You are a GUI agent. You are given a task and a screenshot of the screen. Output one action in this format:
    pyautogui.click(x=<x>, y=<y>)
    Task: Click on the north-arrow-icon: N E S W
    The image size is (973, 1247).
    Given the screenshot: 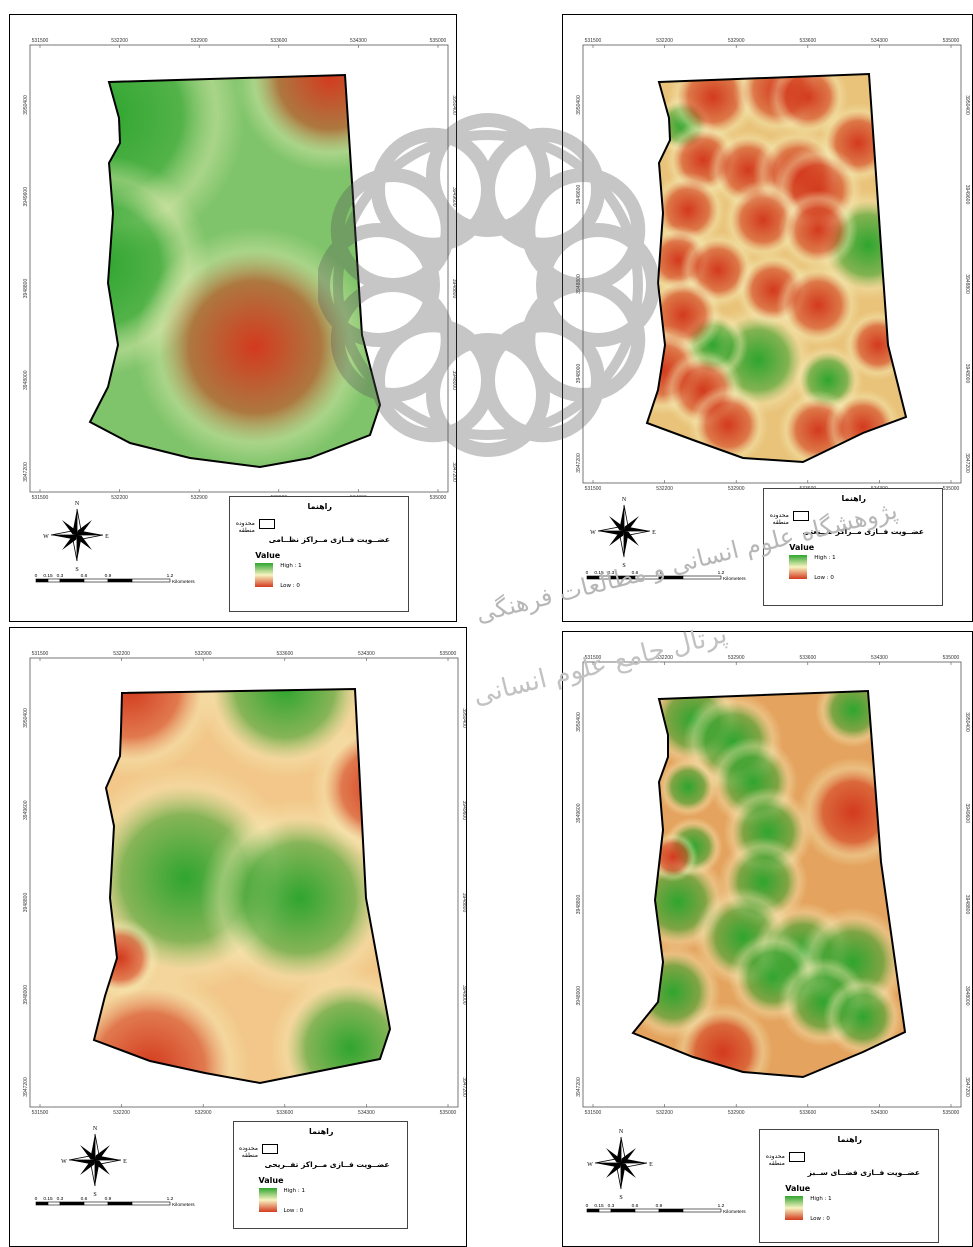 What is the action you would take?
    pyautogui.click(x=620, y=1165)
    